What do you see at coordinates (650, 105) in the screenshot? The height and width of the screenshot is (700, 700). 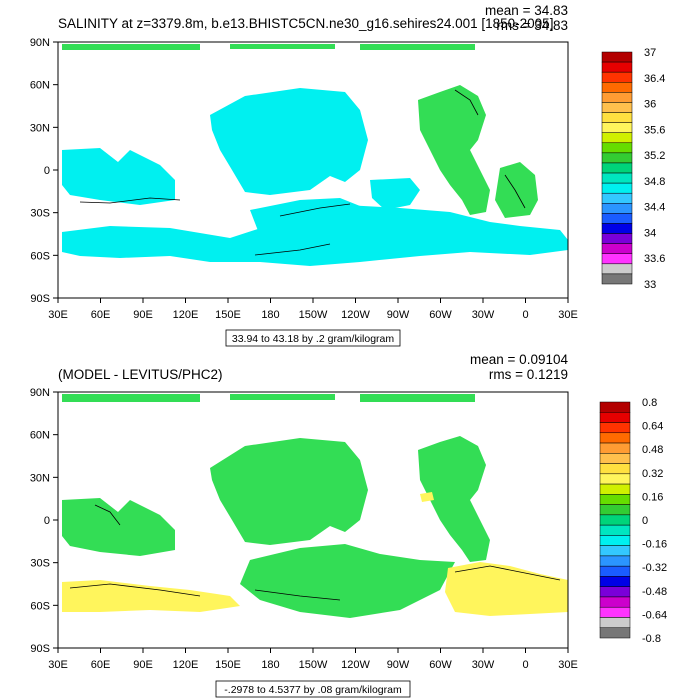 I see `colorbar-label: 36` at bounding box center [650, 105].